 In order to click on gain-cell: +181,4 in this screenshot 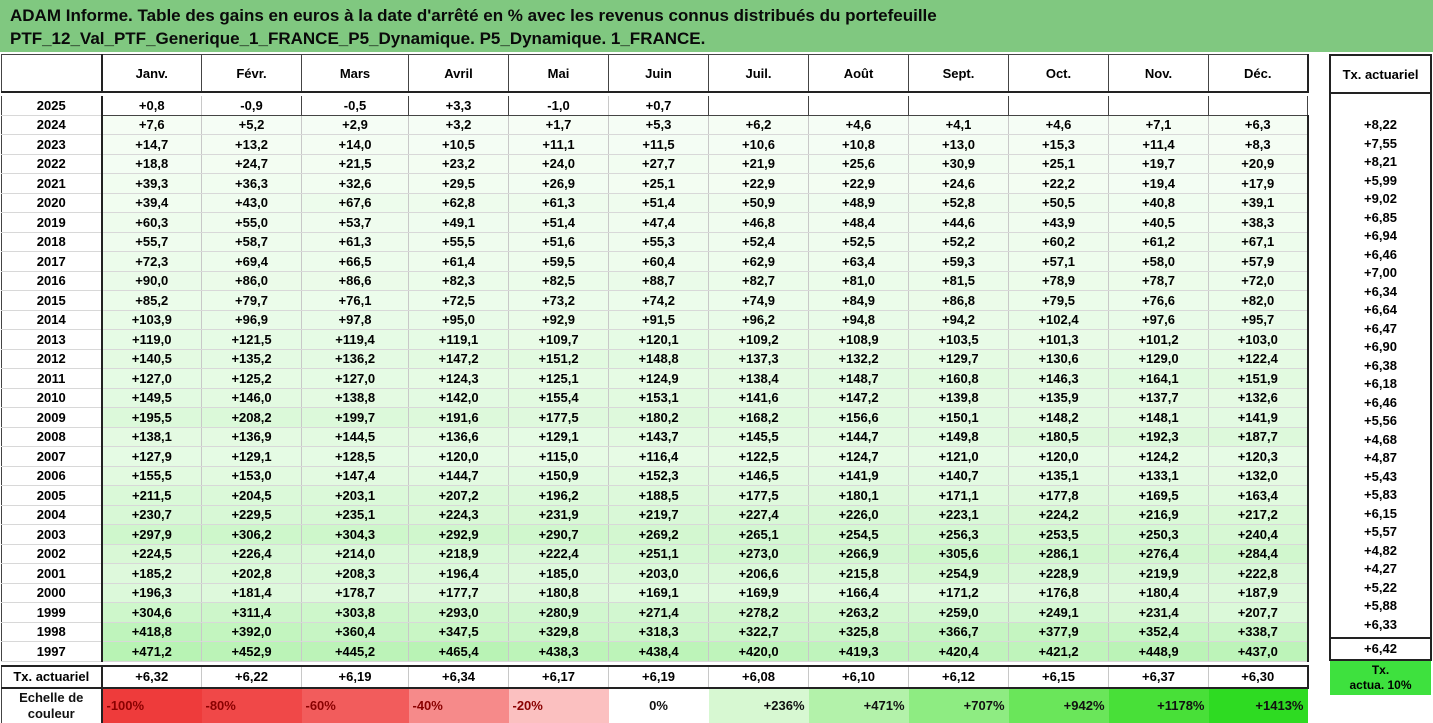, I will do `click(251, 593)`.